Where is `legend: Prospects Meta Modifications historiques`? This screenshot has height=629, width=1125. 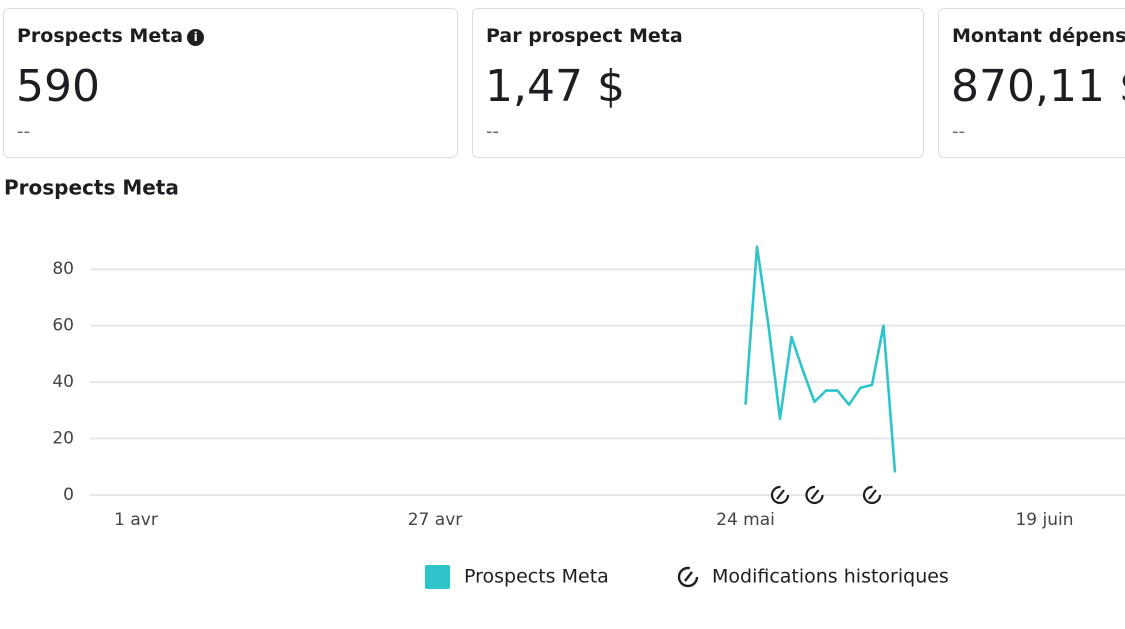
legend: Prospects Meta Modifications historiques is located at coordinates (687, 577).